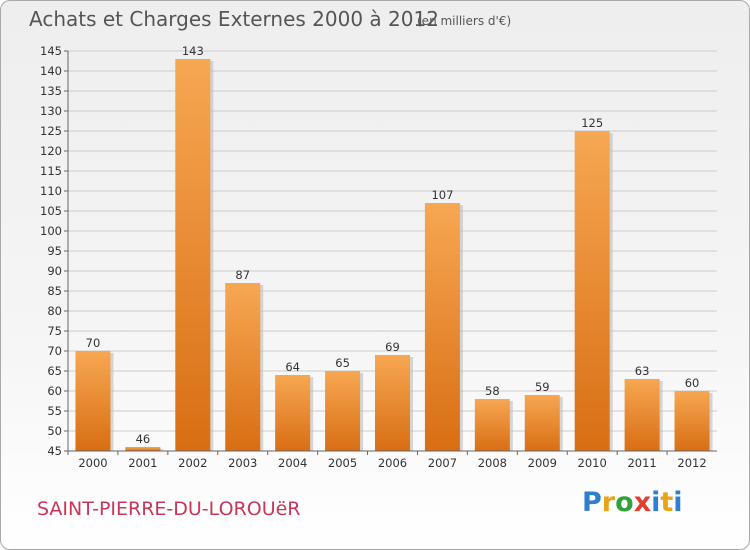 Image resolution: width=750 pixels, height=550 pixels. Describe the element at coordinates (51, 51) in the screenshot. I see `y-tick-label: 145` at that location.